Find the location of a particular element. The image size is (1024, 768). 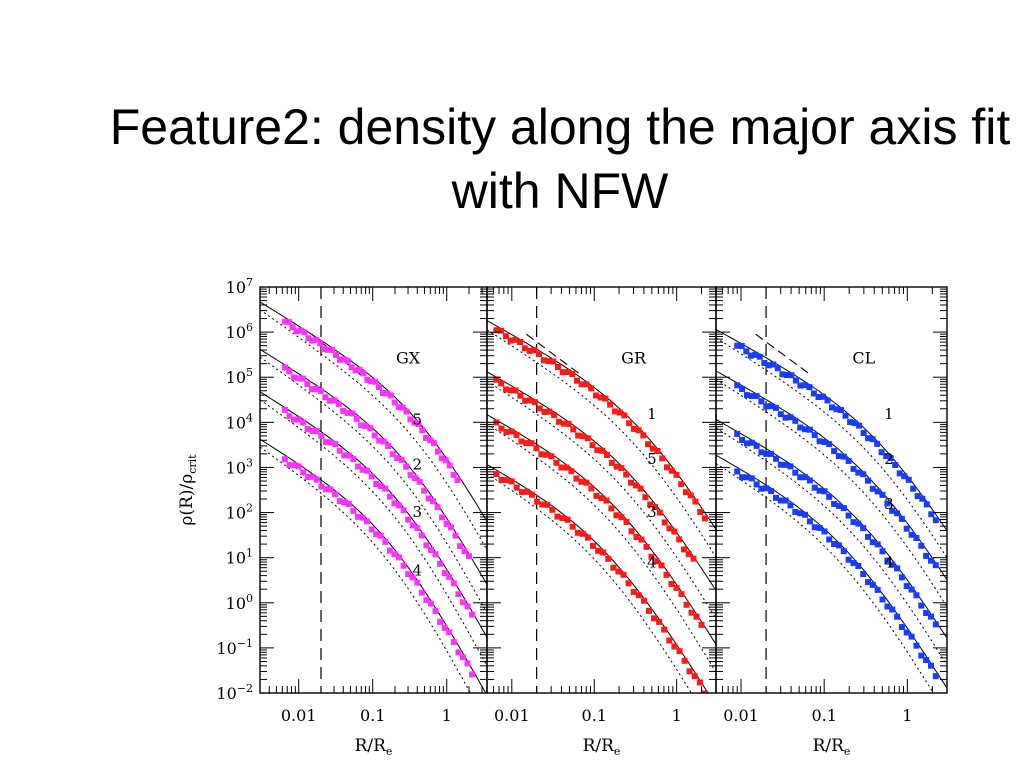

y-tick-label: 10¹ is located at coordinates (239, 557).